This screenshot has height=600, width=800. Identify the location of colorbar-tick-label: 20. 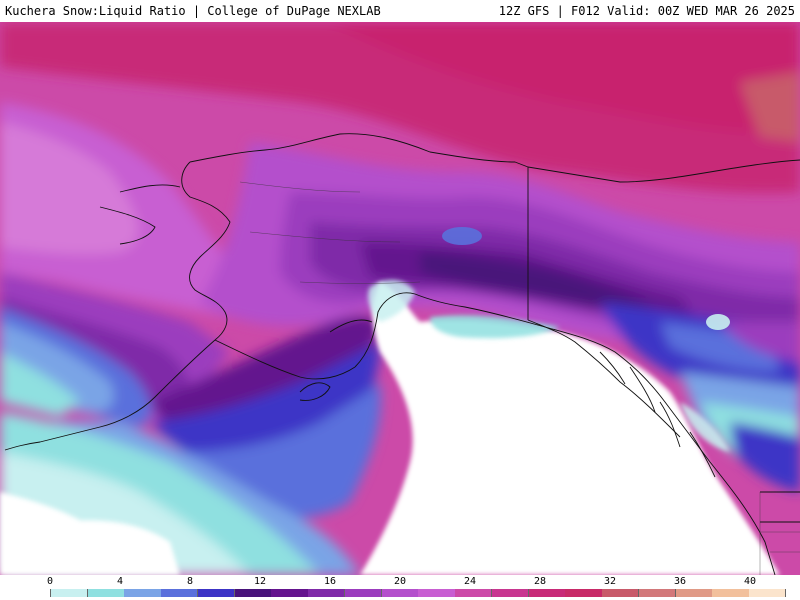
(400, 581).